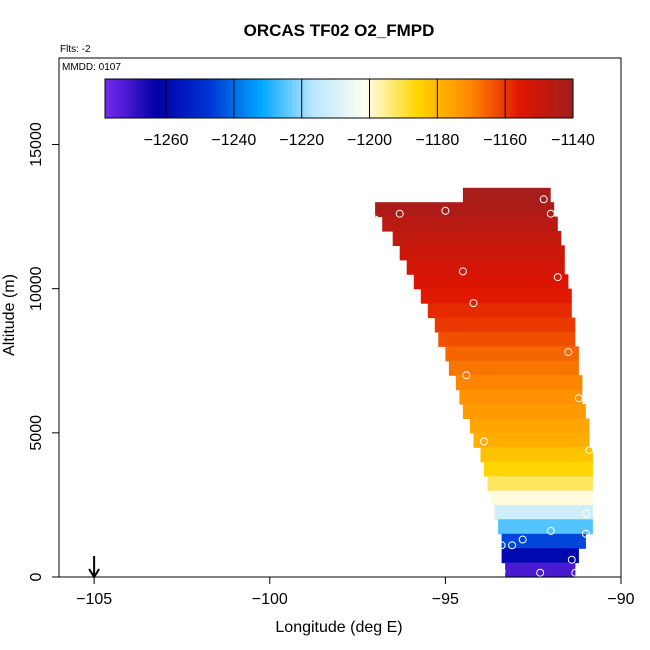 Image resolution: width=650 pixels, height=650 pixels. Describe the element at coordinates (75, 49) in the screenshot. I see `flights-label: Flts: -2` at that location.